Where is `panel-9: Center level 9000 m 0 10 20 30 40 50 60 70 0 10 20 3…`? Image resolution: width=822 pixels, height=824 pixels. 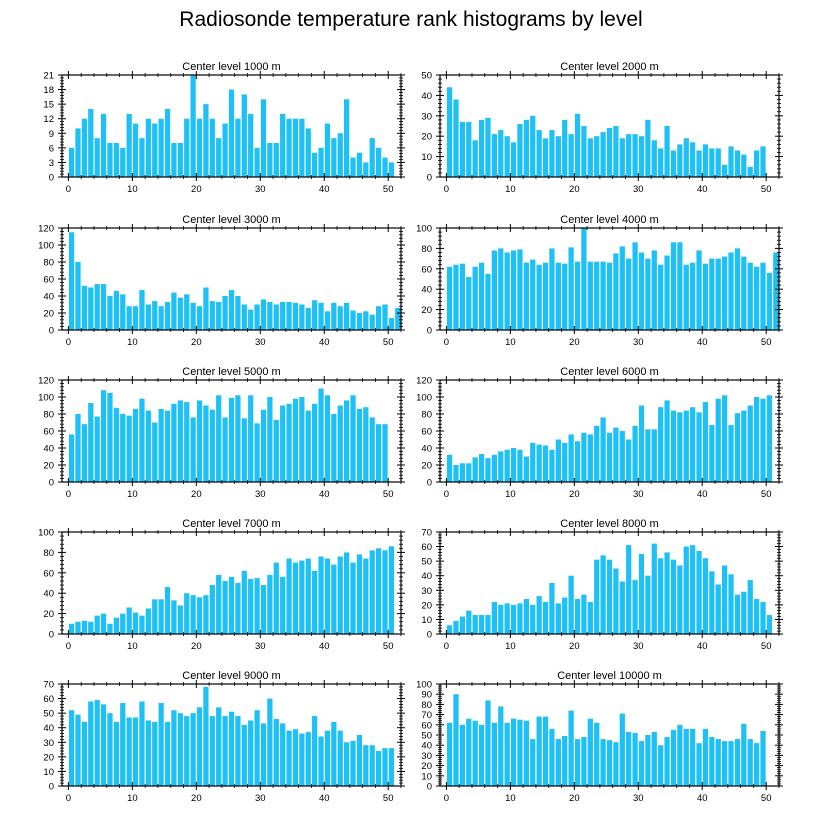 panel-9: Center level 9000 m 0 10 20 30 40 50 60 70 0 10 20 3… is located at coordinates (224, 737).